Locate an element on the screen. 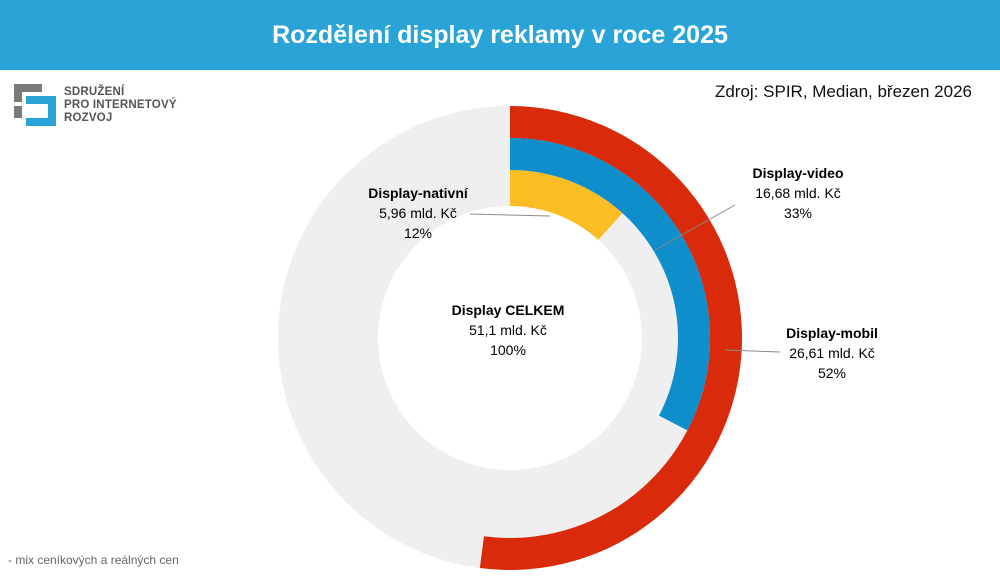  label-nativni: Display-nativní 5,96 mld. Kč 12% is located at coordinates (418, 213).